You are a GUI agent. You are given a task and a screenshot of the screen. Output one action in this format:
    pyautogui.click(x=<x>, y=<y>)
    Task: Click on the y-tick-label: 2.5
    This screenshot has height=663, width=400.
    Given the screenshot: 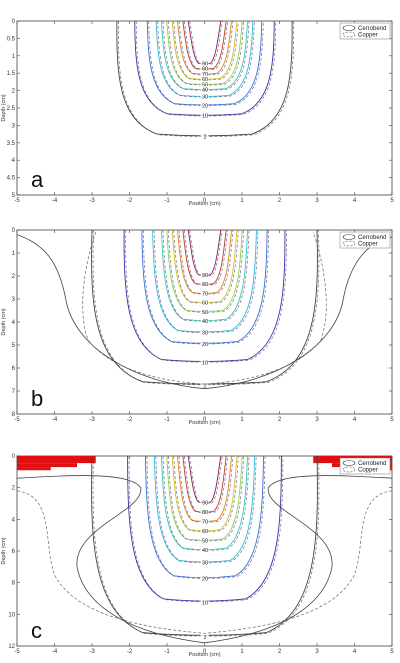 What is the action you would take?
    pyautogui.click(x=11, y=109)
    